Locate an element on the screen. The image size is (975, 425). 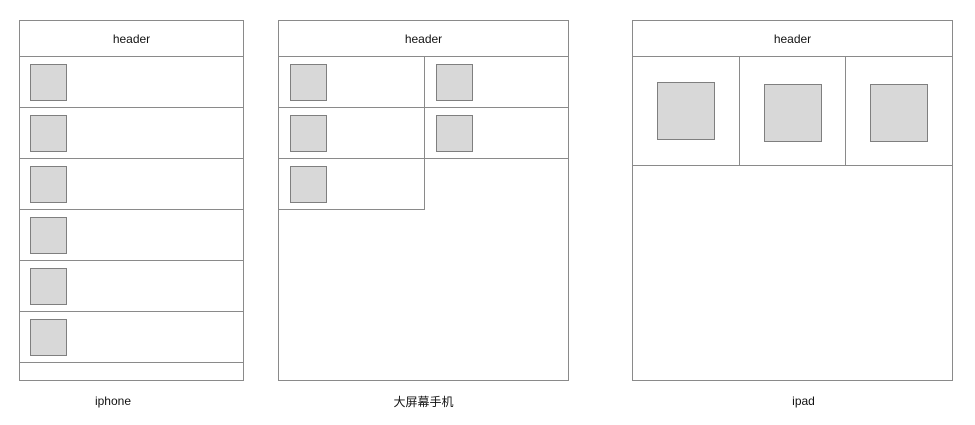
ipad-caption: ipad is located at coordinates (803, 401).